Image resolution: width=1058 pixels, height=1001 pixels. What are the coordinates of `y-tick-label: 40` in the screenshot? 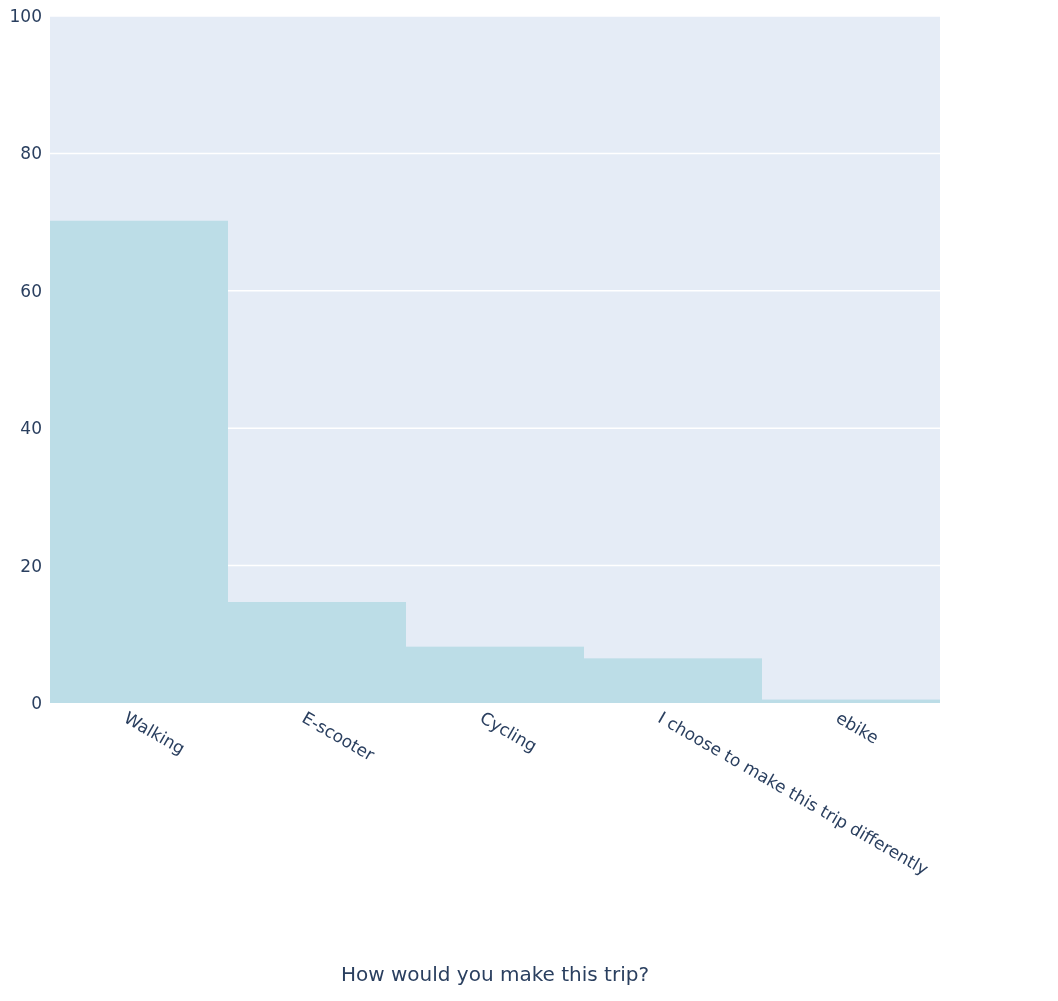 It's located at (31, 428).